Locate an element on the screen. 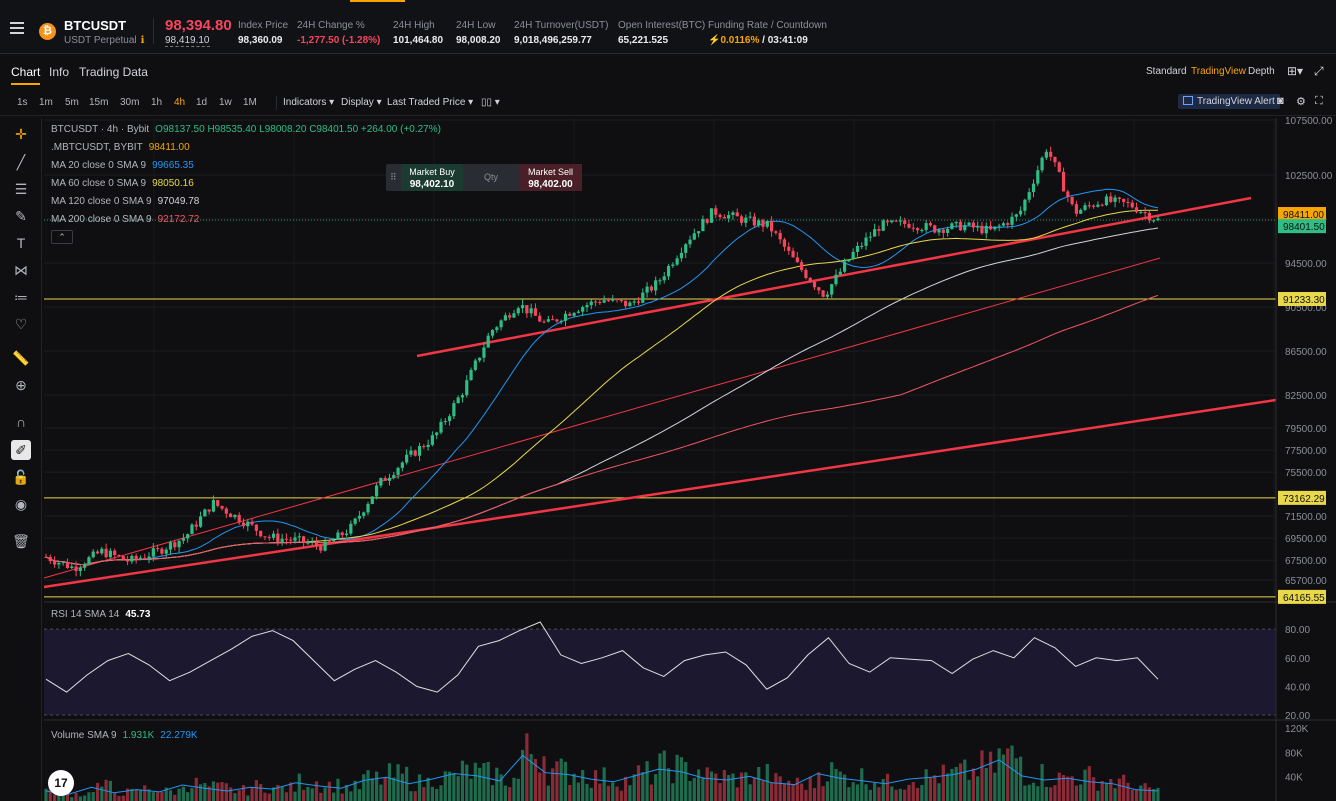  timeframe-30m: 30m is located at coordinates (130, 102).